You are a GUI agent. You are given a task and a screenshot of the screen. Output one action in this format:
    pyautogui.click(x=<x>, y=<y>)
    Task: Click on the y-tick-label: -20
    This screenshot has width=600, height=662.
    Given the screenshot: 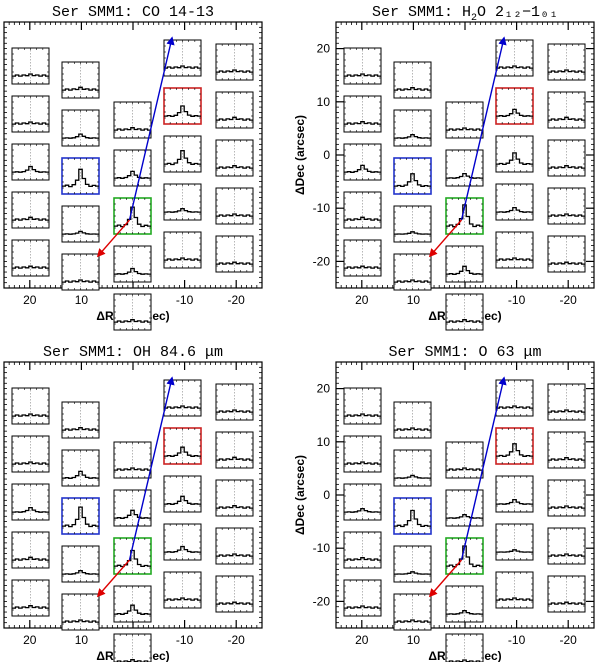 What is the action you would take?
    pyautogui.click(x=322, y=261)
    